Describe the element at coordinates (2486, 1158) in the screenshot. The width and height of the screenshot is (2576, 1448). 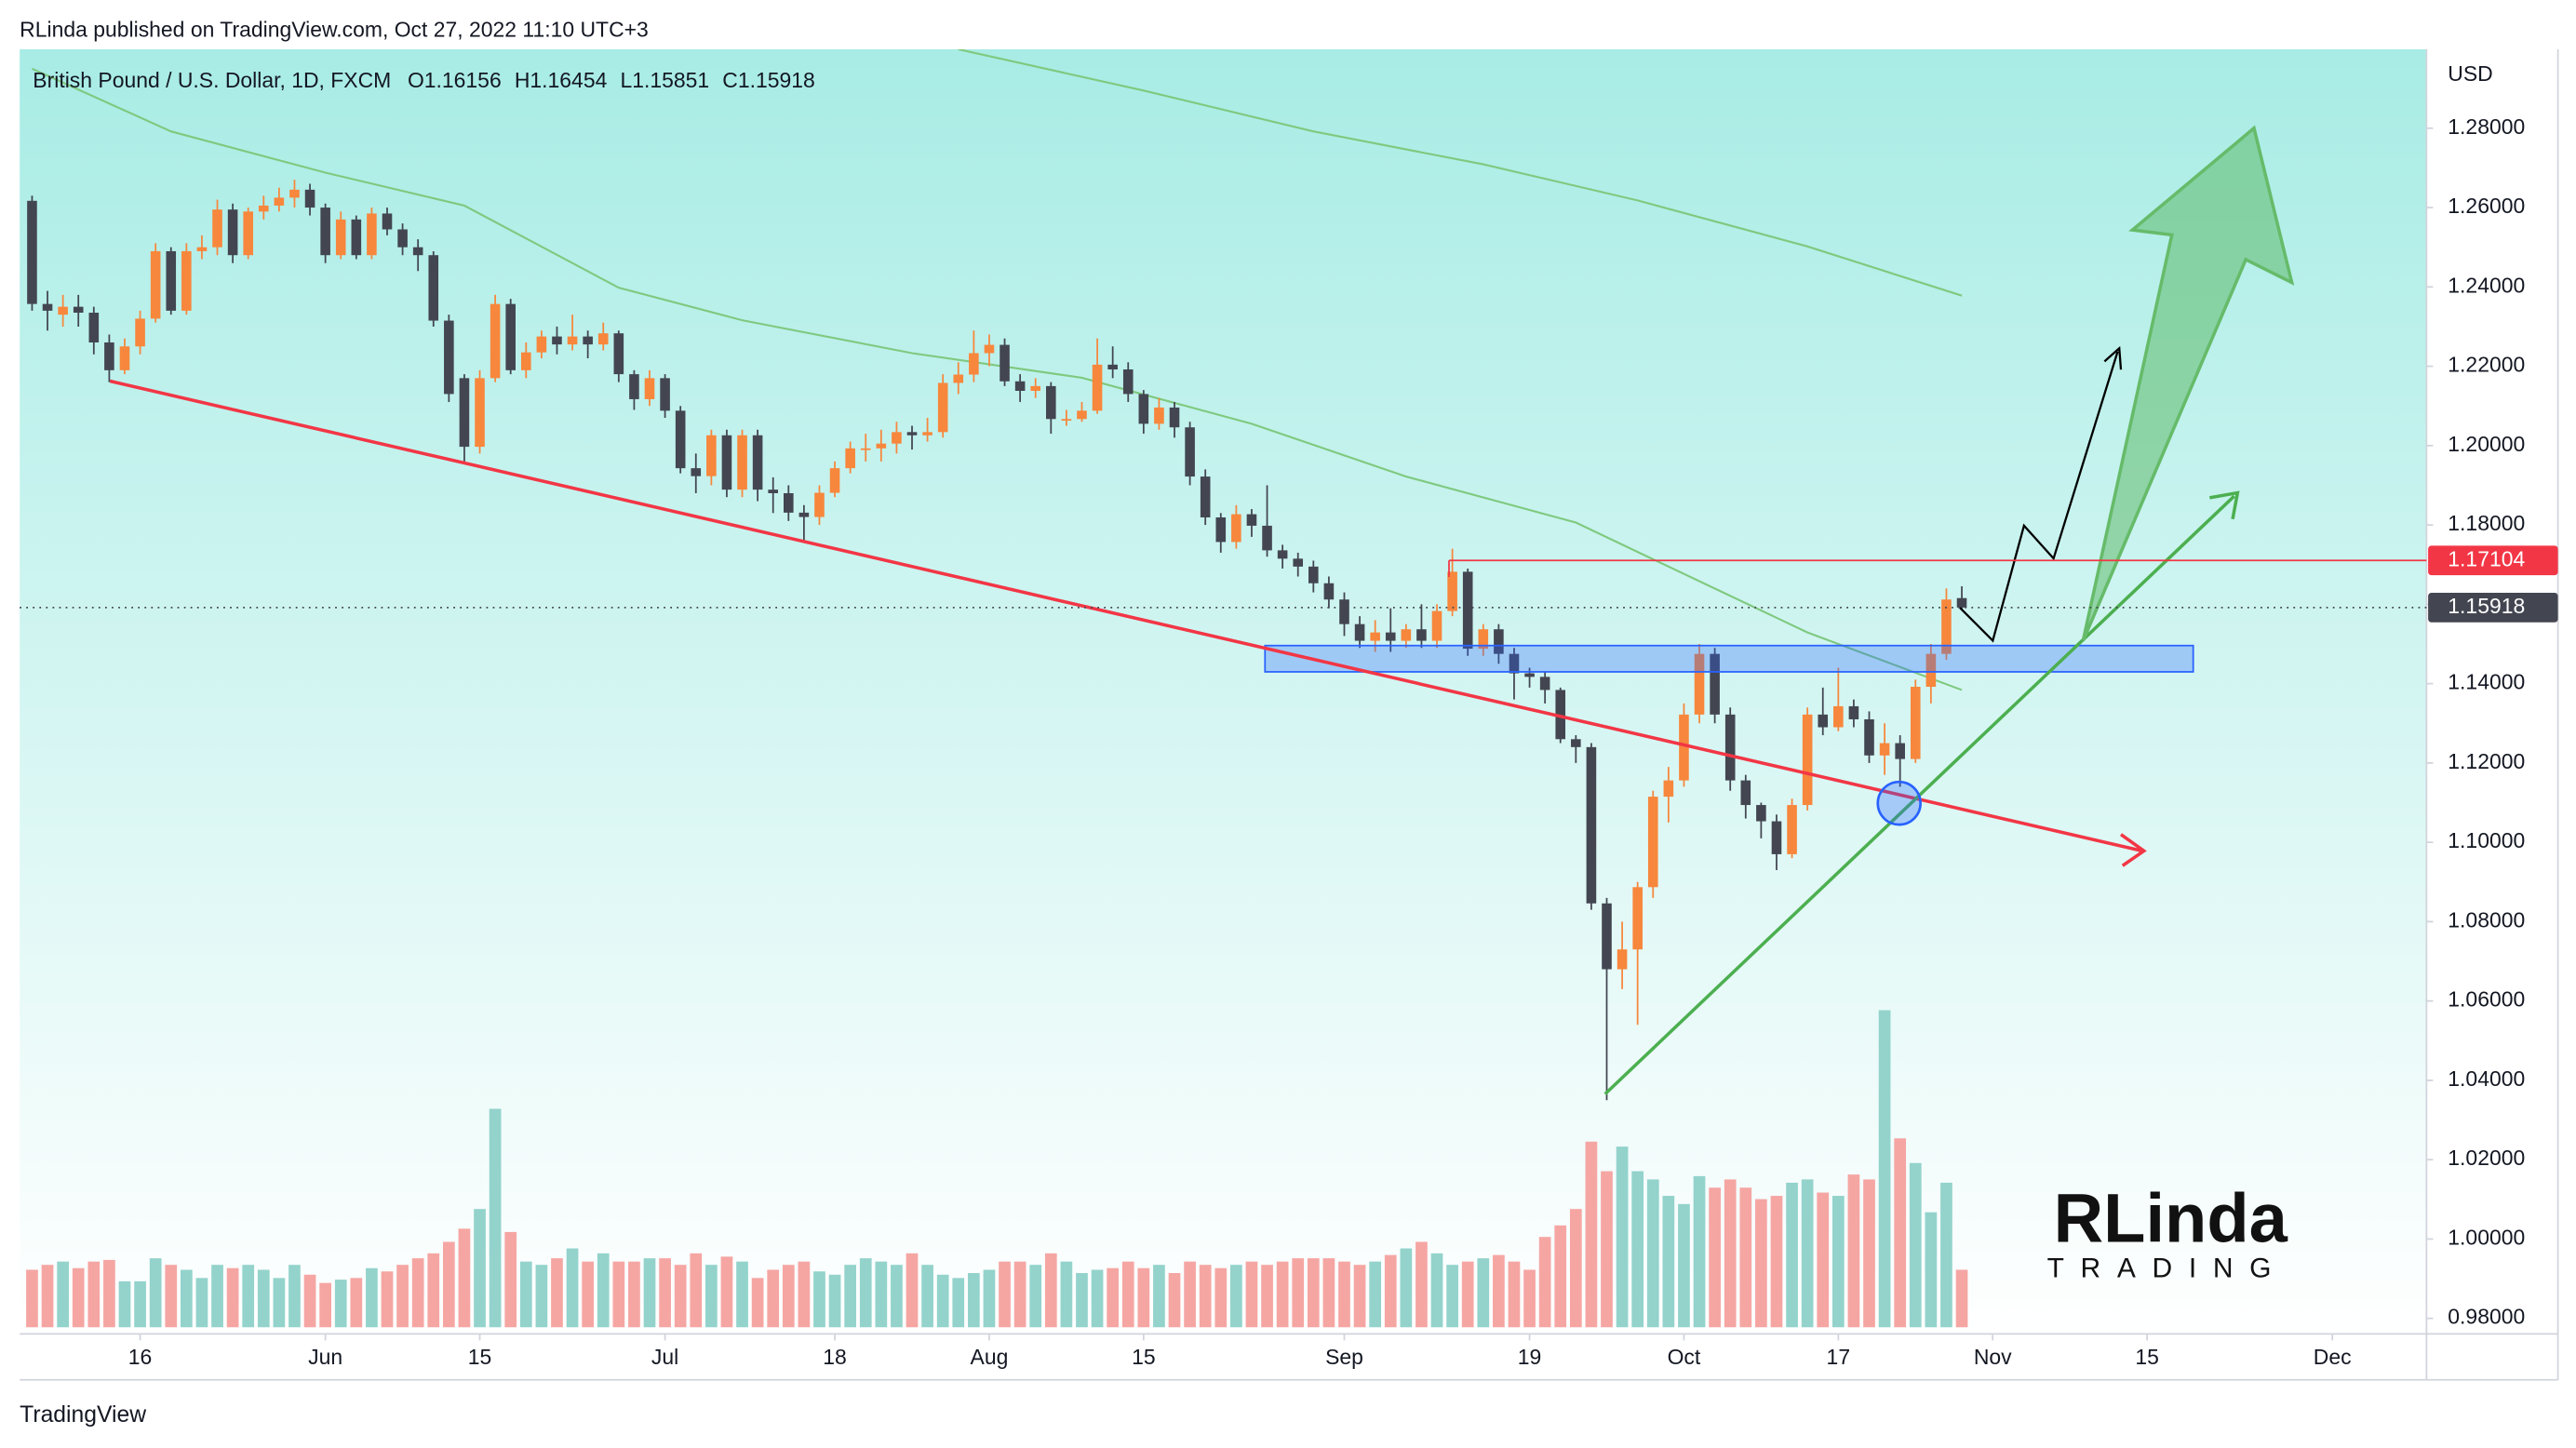
I see `y-tick-label: 1.02000` at that location.